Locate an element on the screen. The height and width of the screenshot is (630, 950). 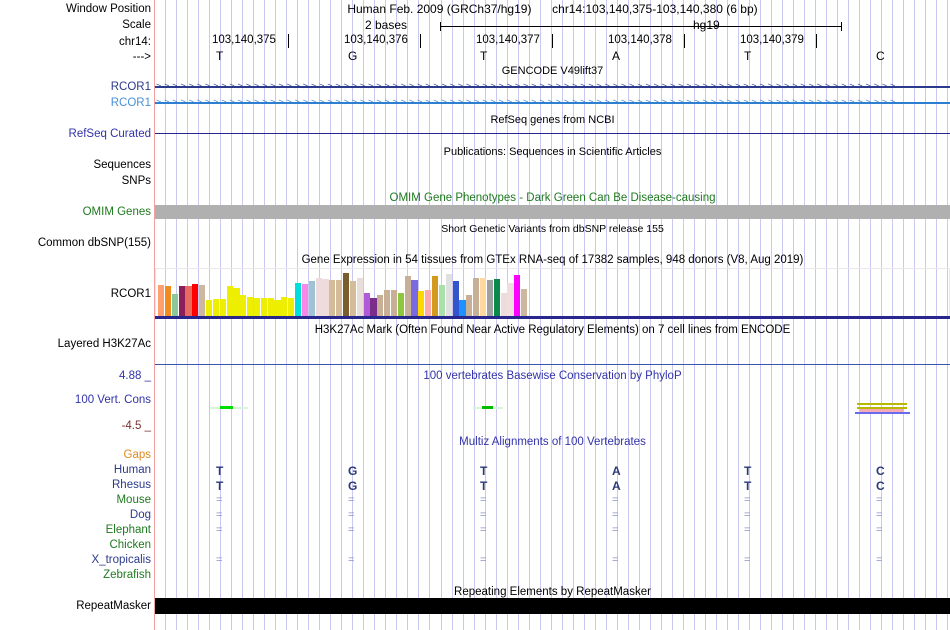
label-rcor1-gencode-2: RCOR1 is located at coordinates (130, 103).